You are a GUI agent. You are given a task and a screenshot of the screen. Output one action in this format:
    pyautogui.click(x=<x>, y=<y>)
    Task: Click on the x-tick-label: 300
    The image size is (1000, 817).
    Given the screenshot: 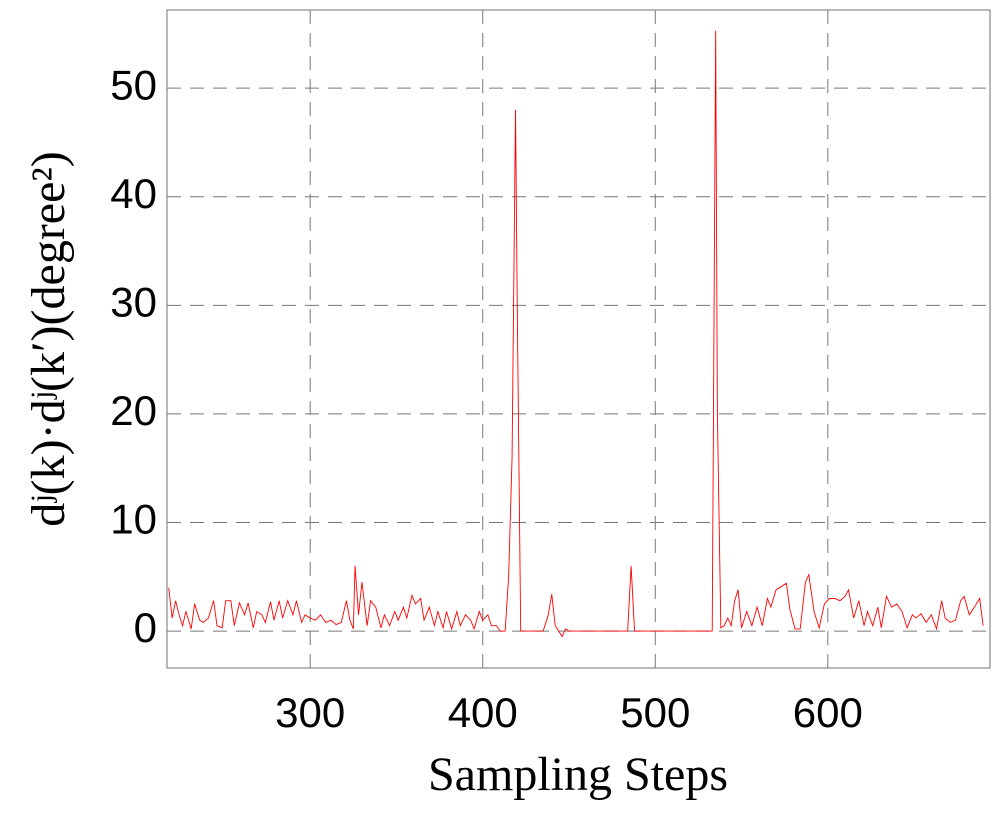 What is the action you would take?
    pyautogui.click(x=310, y=712)
    